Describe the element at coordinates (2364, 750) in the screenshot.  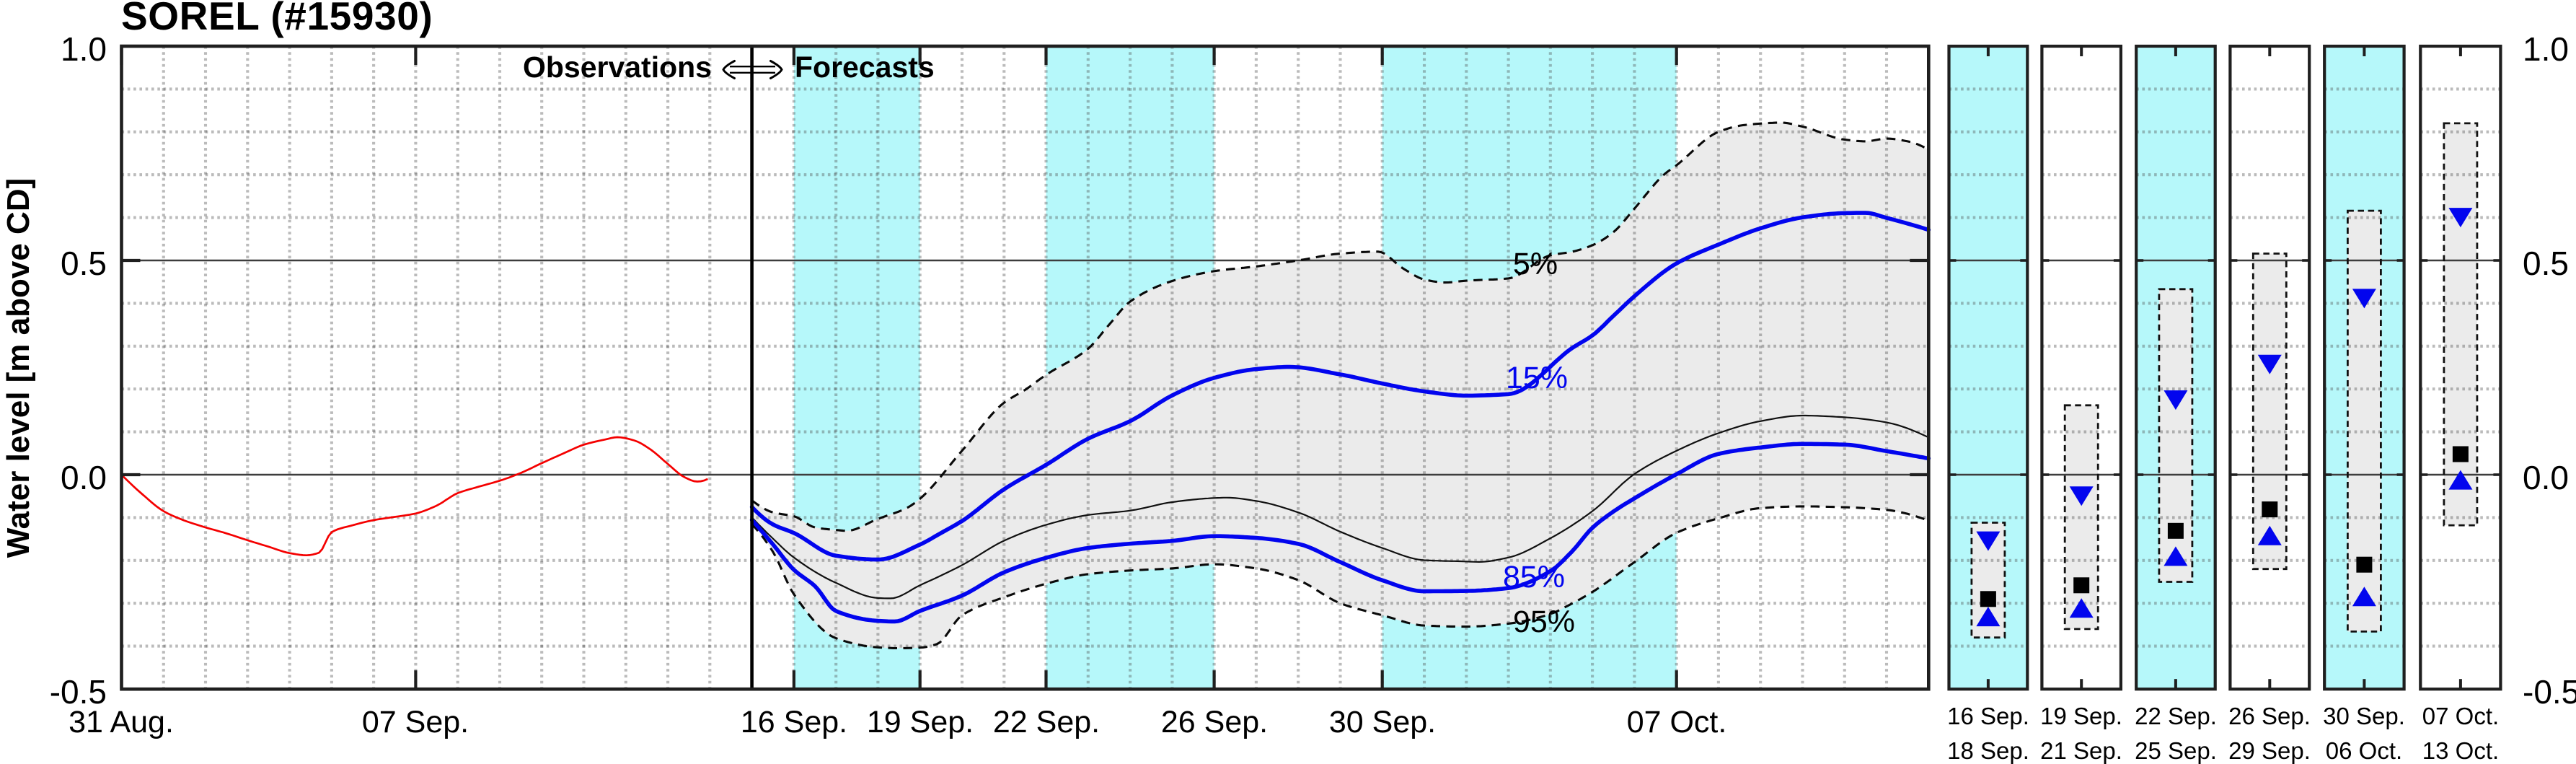
I see `svg-text: 06 Oct.` at that location.